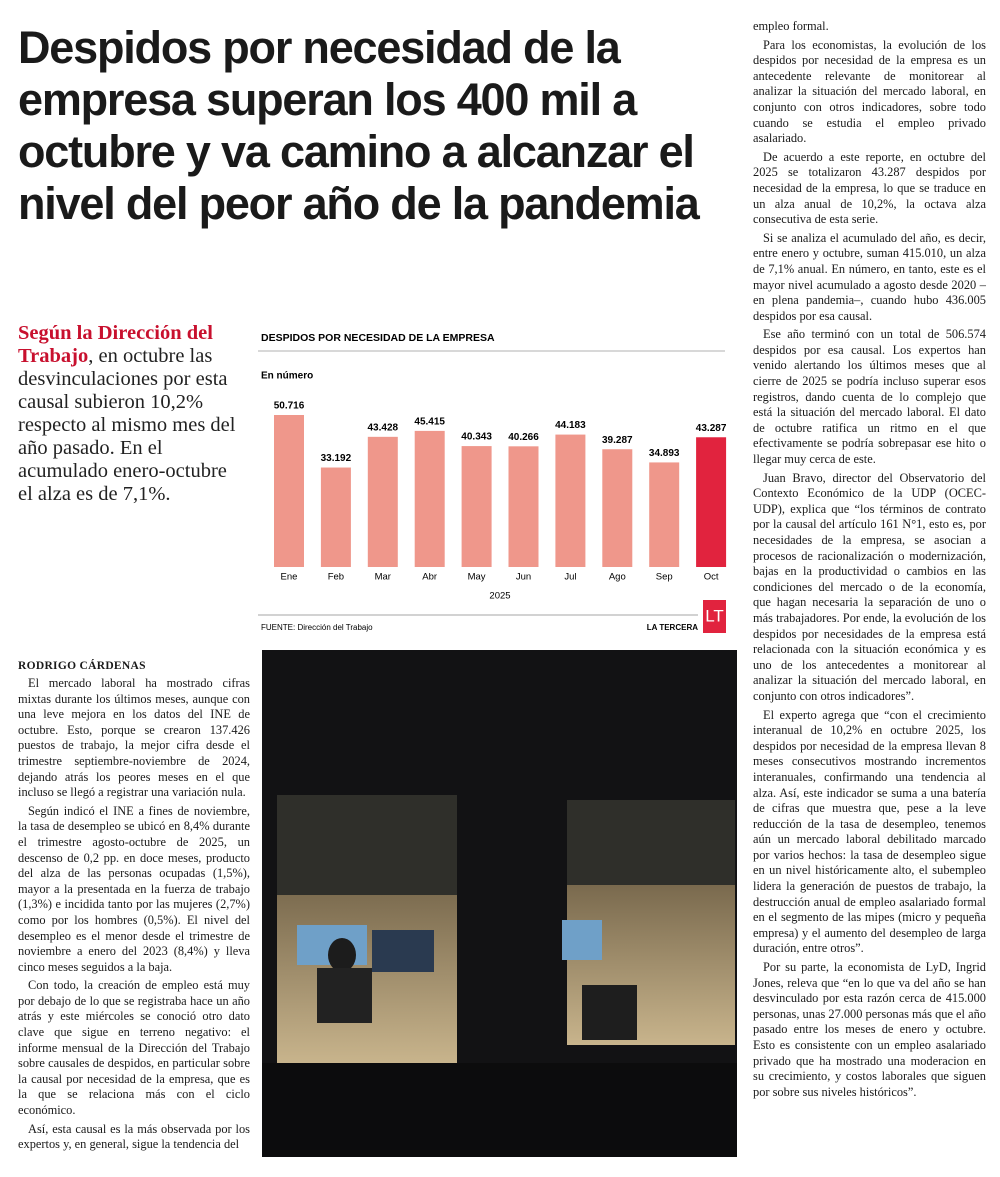 This screenshot has width=1000, height=1177. I want to click on value-label: 39.287, so click(617, 440).